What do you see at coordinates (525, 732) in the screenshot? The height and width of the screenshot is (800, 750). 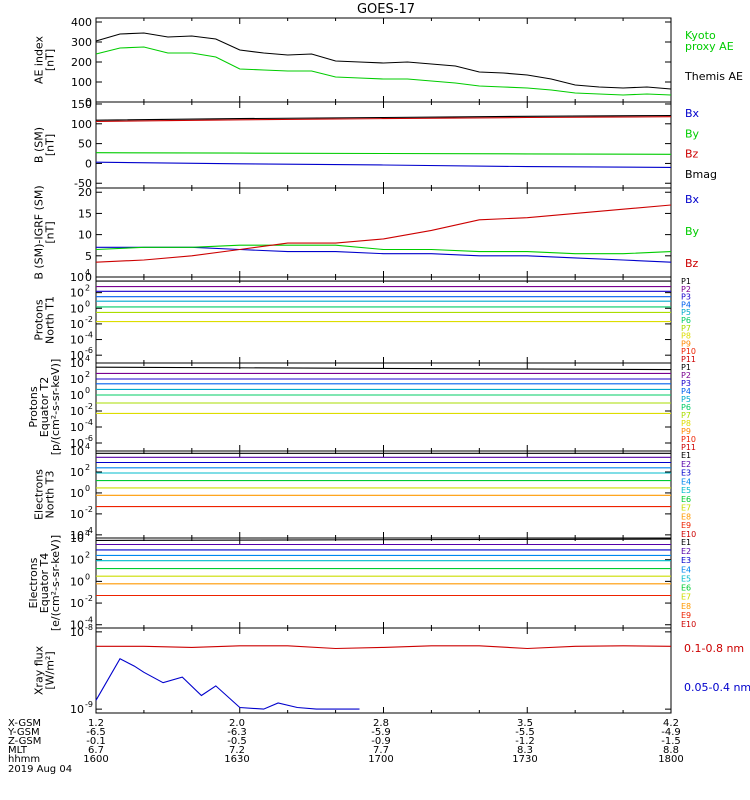 I see `footer-cell: -5.5` at bounding box center [525, 732].